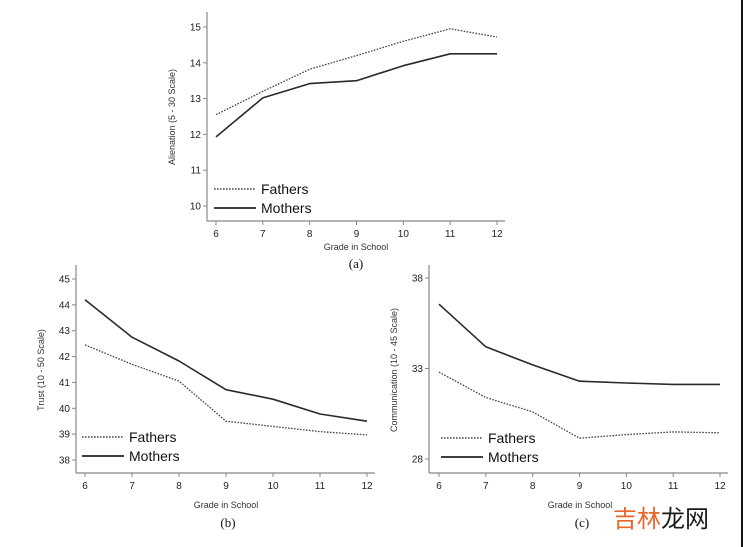 Image resolution: width=744 pixels, height=547 pixels. I want to click on chart-c-xtick-label: 11, so click(673, 486).